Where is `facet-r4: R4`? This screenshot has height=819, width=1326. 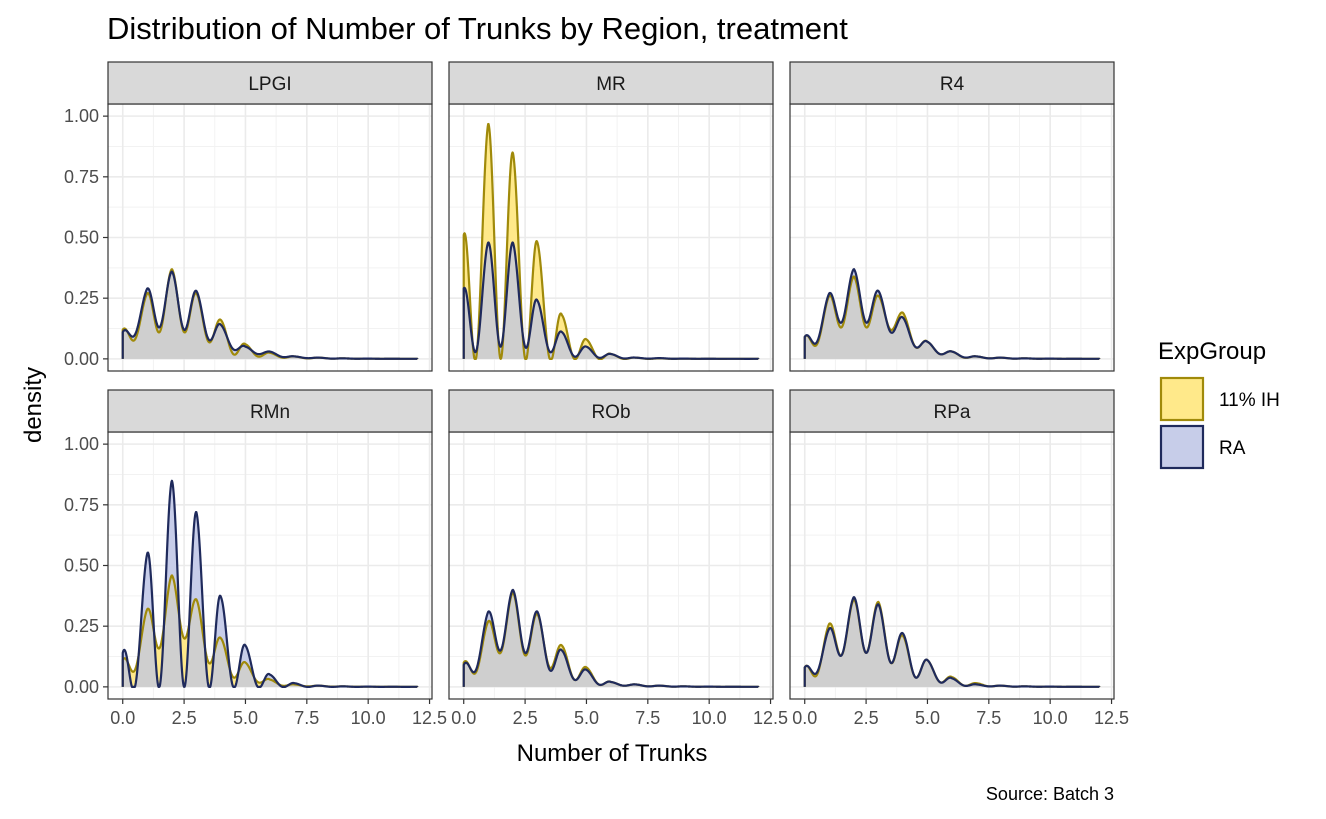
facet-r4: R4 is located at coordinates (952, 216).